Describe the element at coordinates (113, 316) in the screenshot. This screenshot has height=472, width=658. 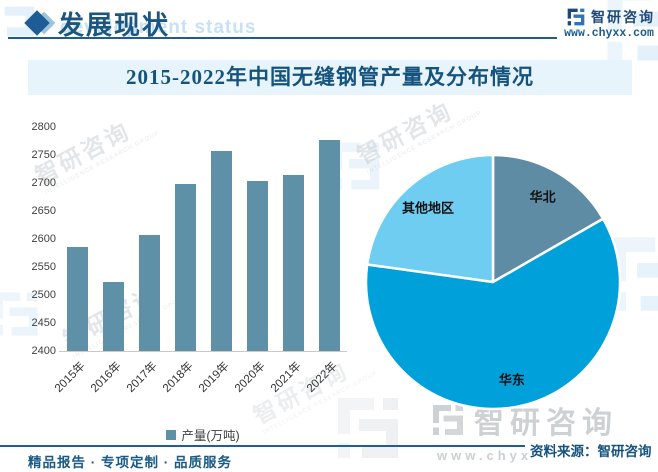
I see `bar-2016年` at that location.